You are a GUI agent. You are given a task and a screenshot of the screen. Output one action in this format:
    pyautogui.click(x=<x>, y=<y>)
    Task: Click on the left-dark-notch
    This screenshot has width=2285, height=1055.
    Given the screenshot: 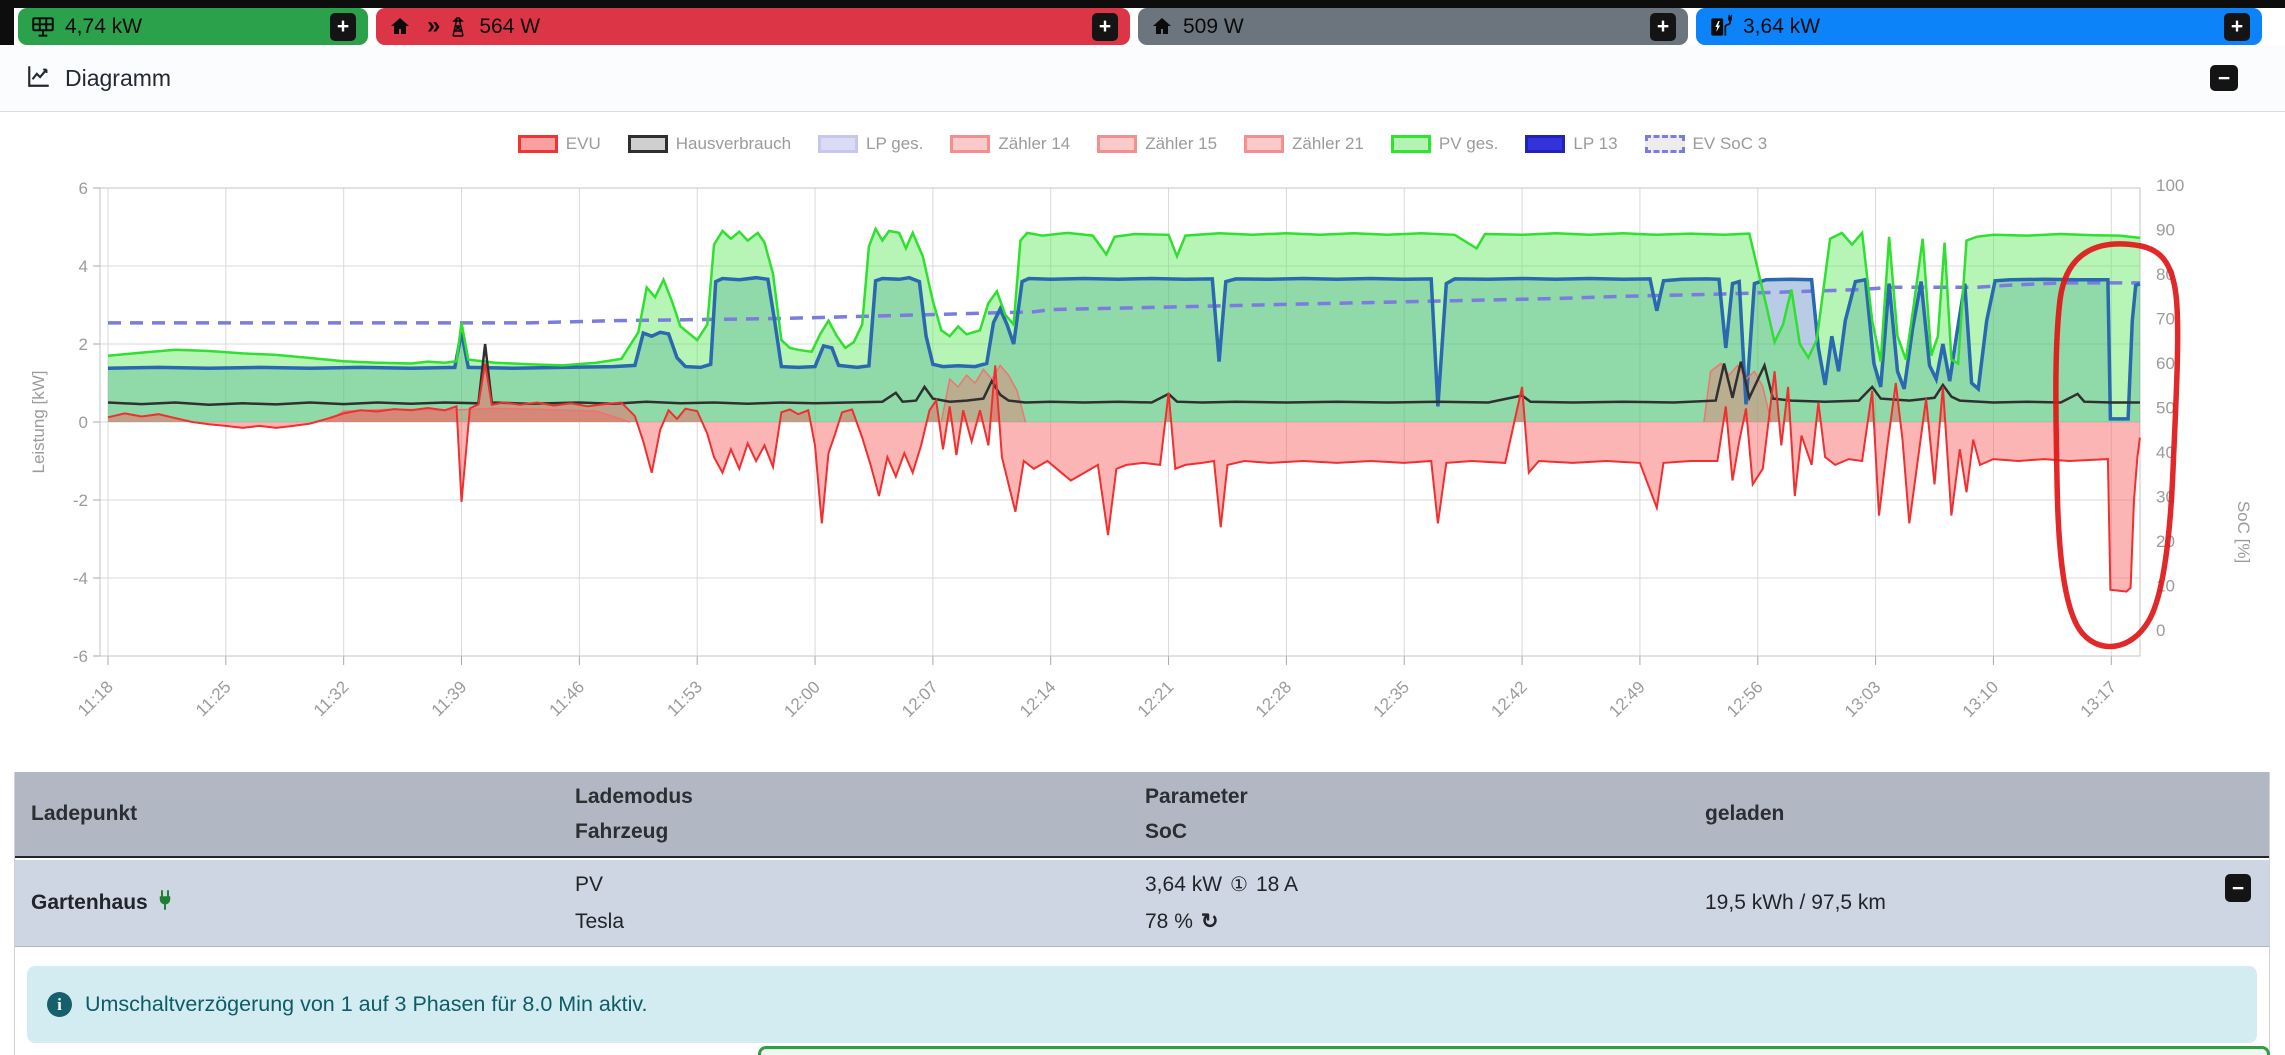 What is the action you would take?
    pyautogui.click(x=7, y=23)
    